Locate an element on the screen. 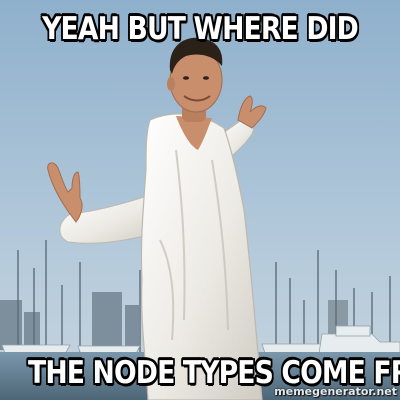 The width and height of the screenshot is (400, 400). left-sleeve is located at coordinates (110, 219).